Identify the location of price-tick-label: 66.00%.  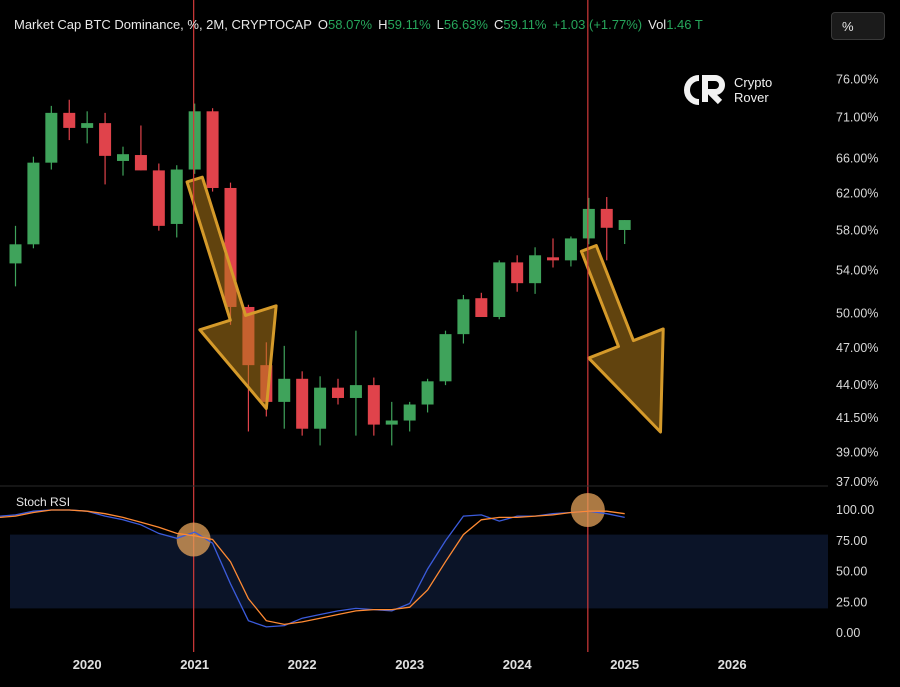
(857, 158).